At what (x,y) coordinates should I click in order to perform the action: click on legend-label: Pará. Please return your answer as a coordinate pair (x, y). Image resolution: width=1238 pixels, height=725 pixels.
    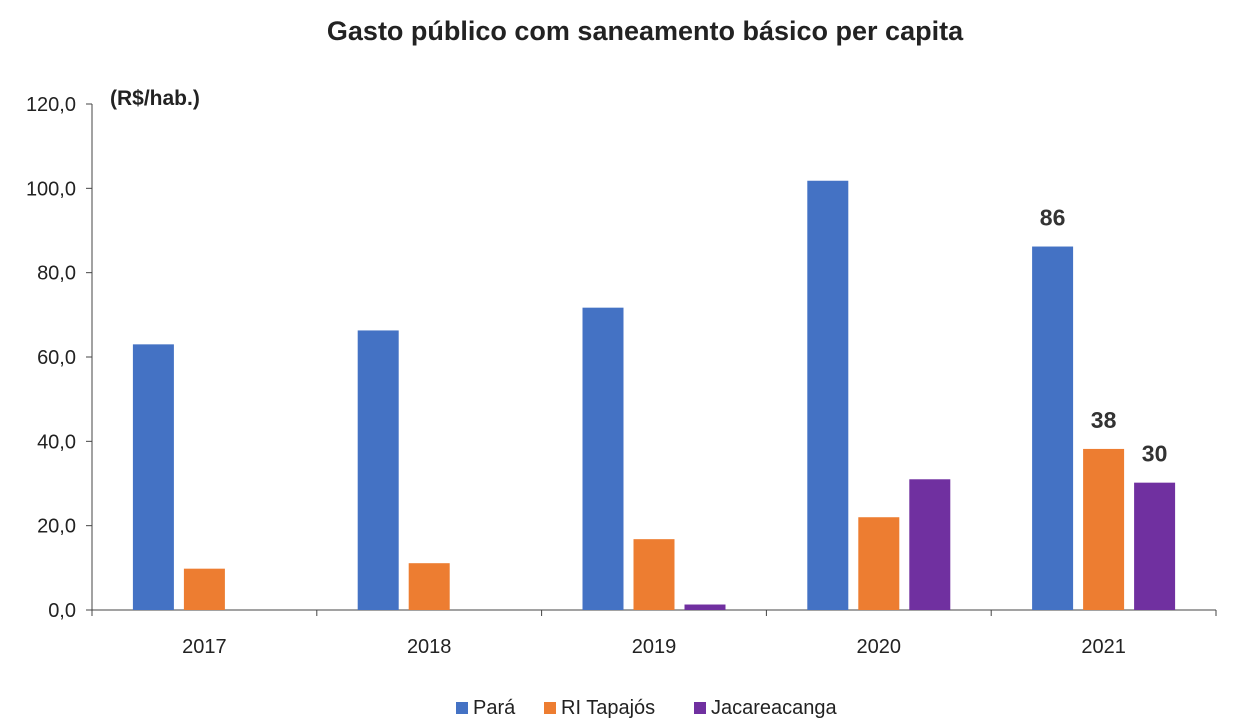
    Looking at the image, I should click on (494, 708).